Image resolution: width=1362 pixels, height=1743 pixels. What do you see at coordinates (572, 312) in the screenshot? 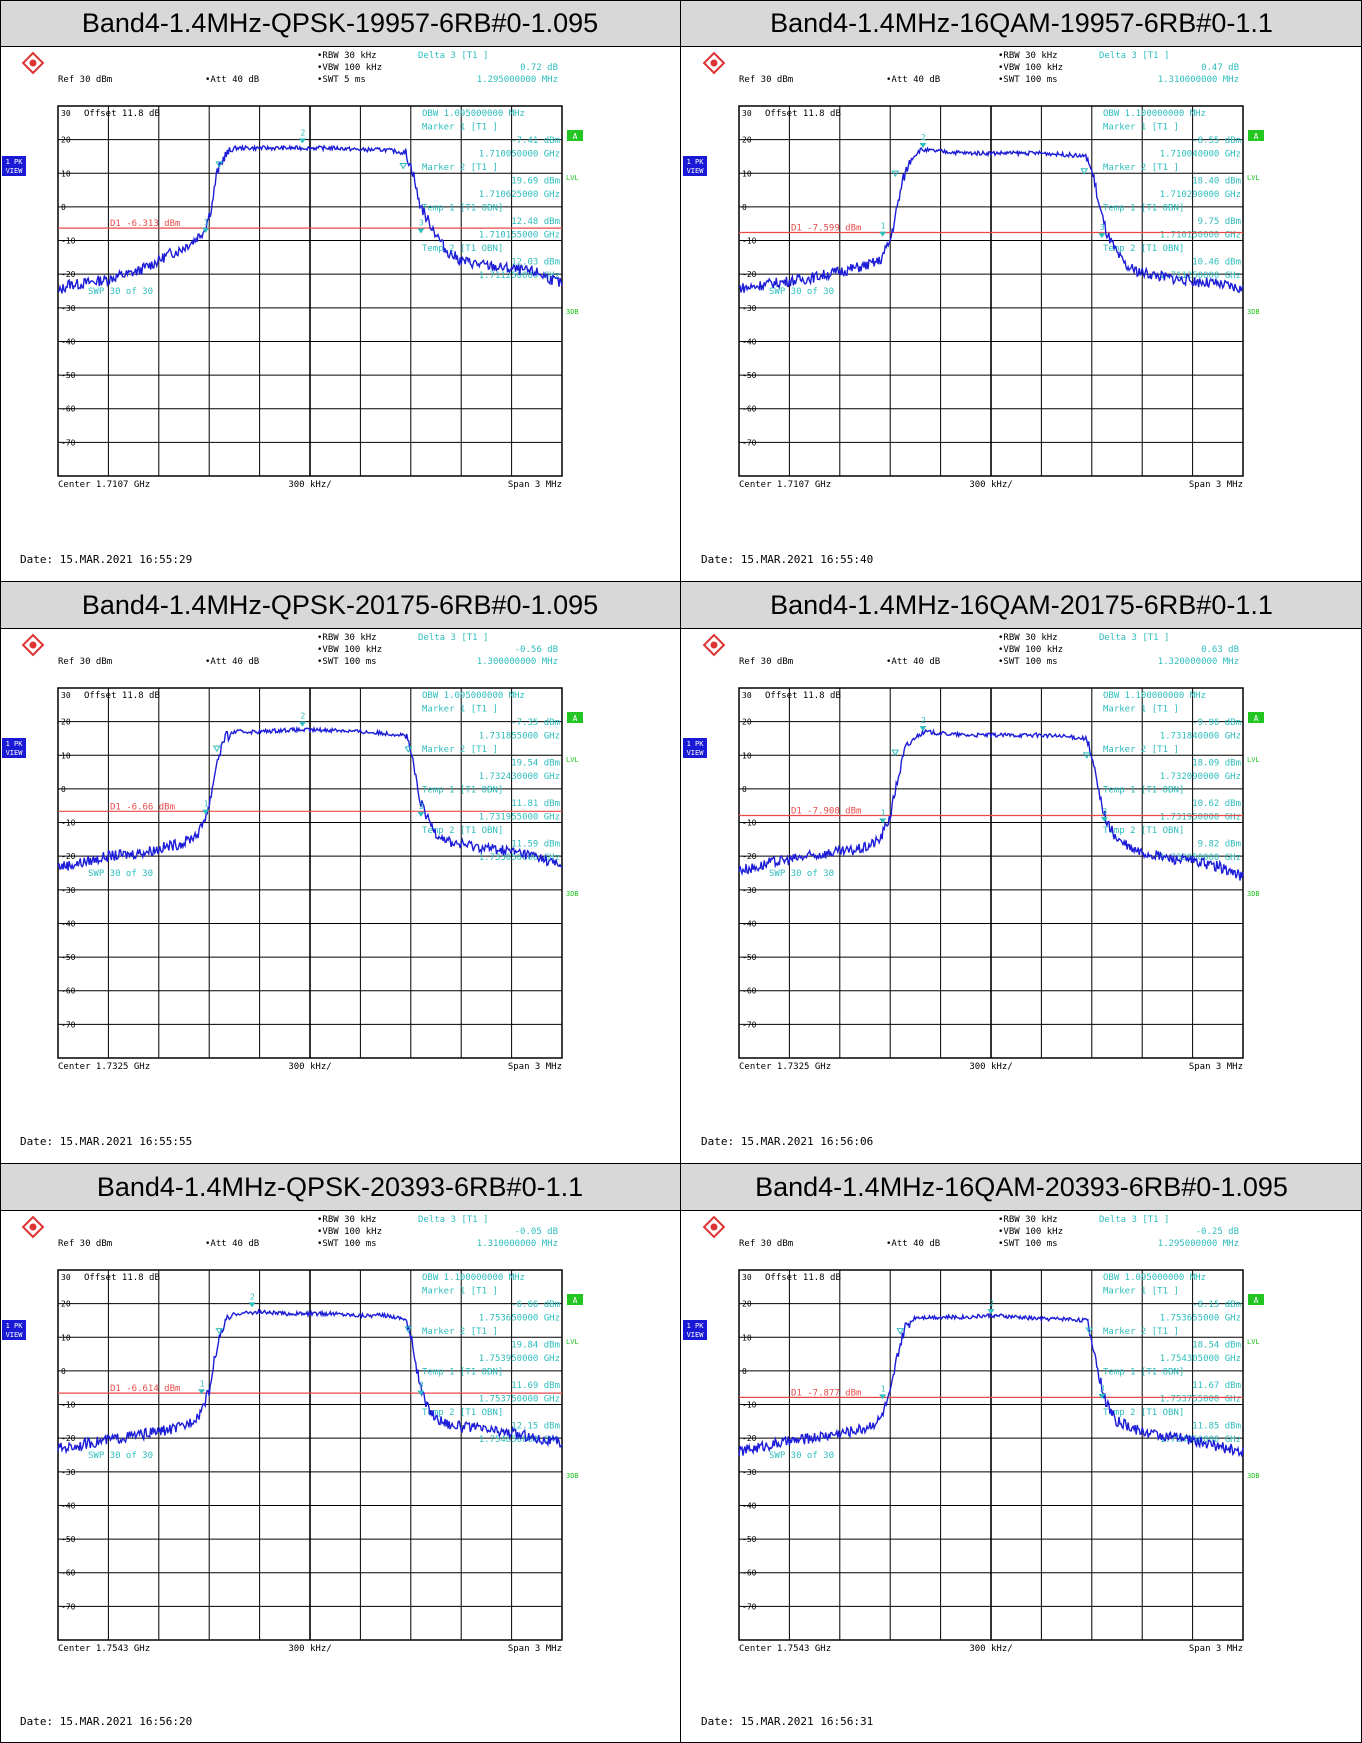
I see `db-label: 3DB` at bounding box center [572, 312].